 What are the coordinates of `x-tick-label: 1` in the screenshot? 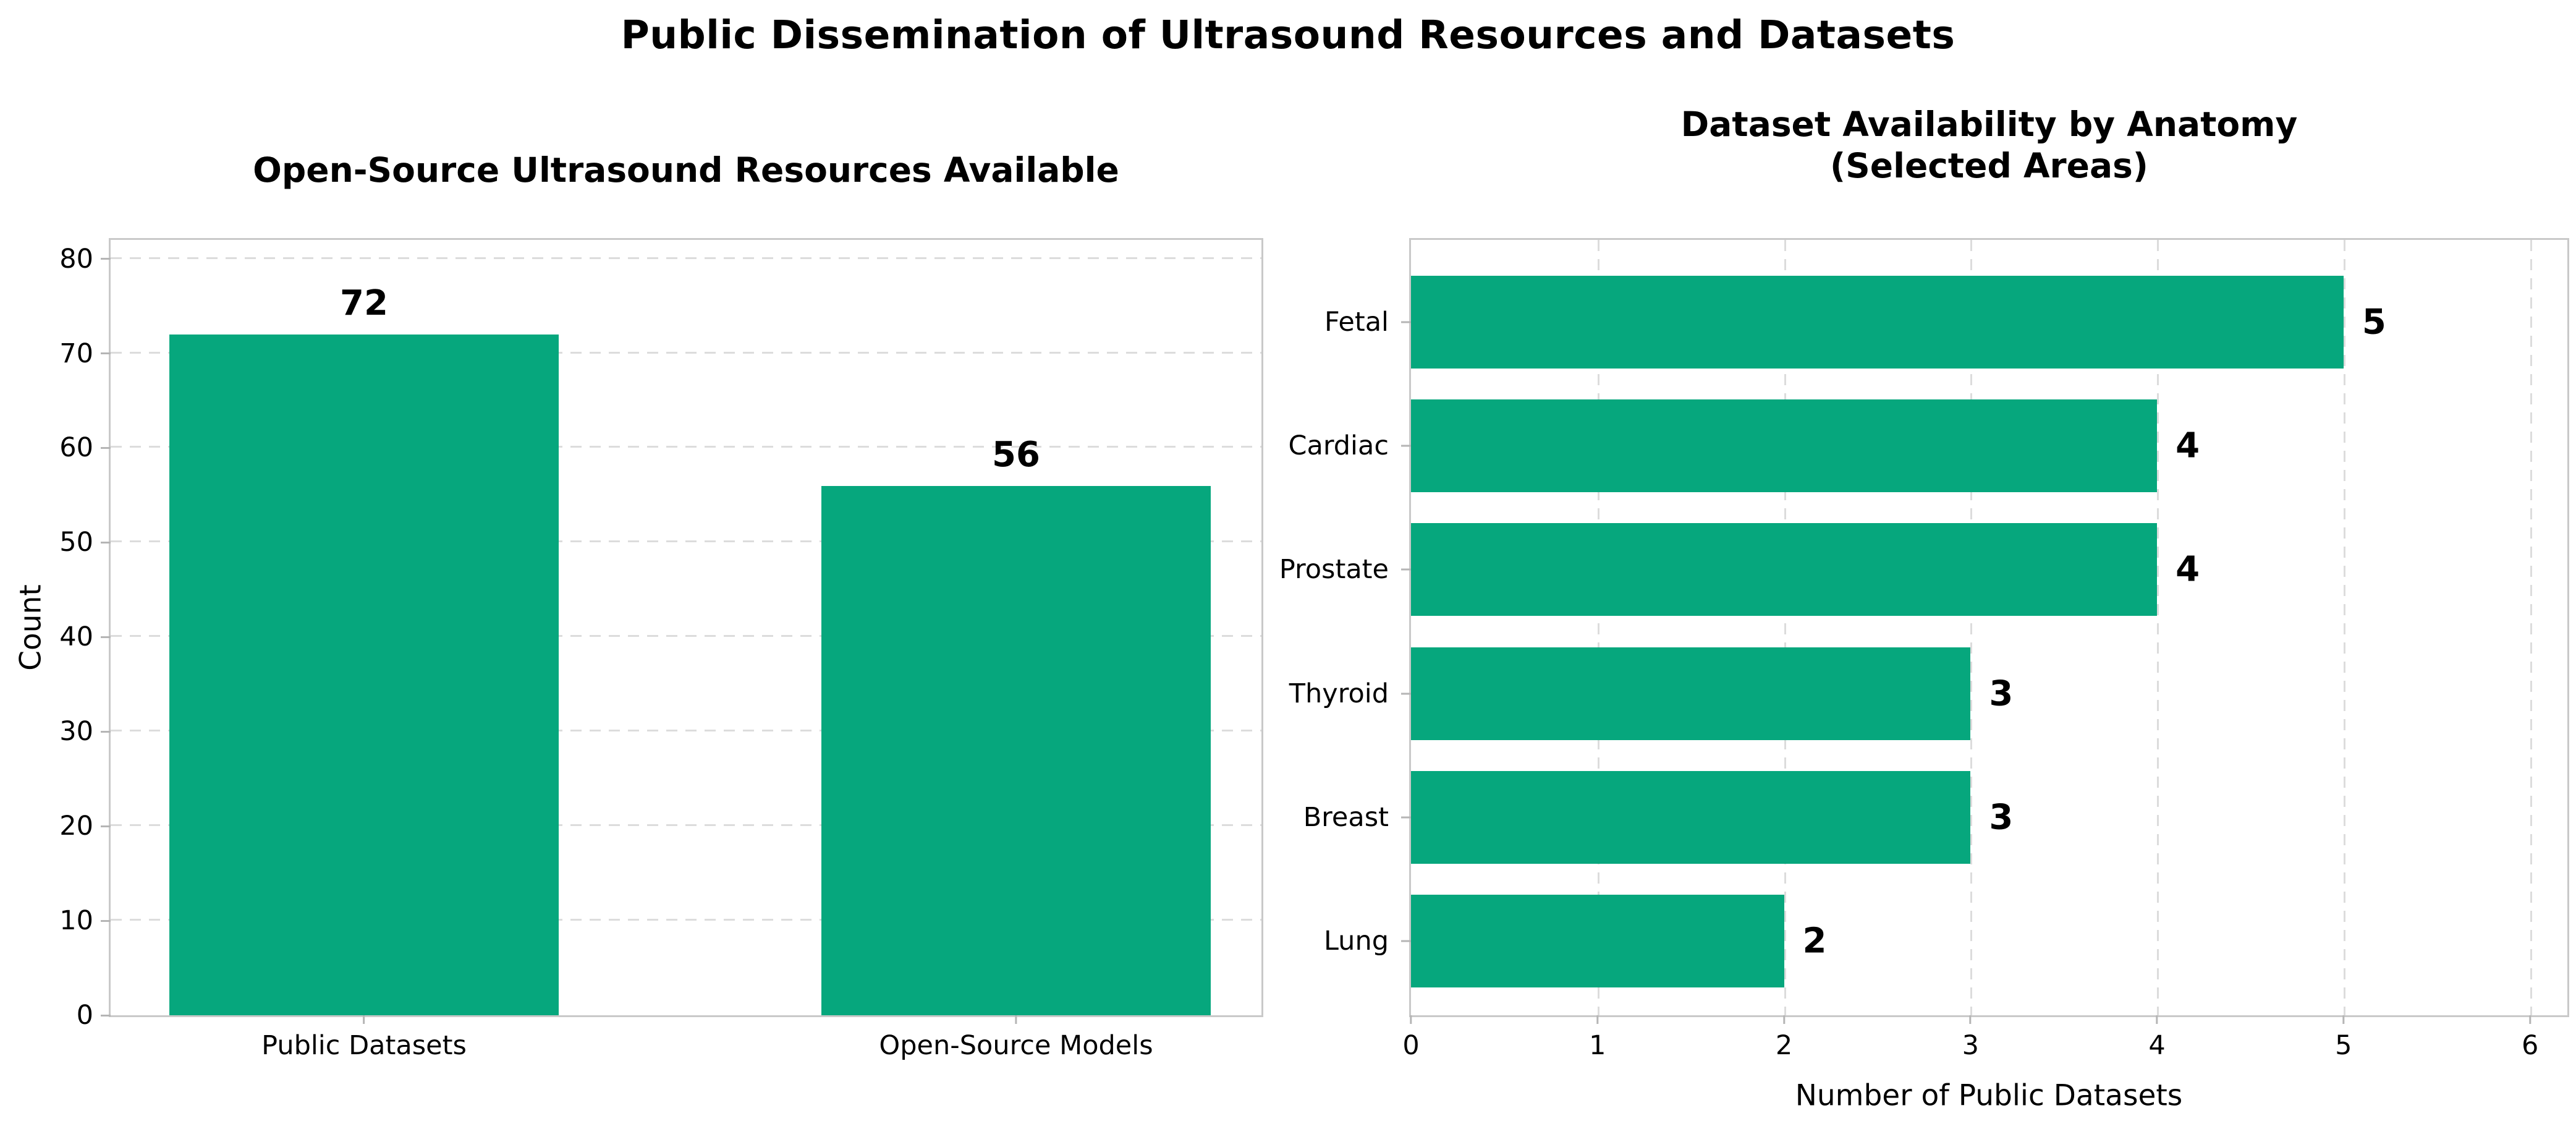 It's located at (1597, 1045).